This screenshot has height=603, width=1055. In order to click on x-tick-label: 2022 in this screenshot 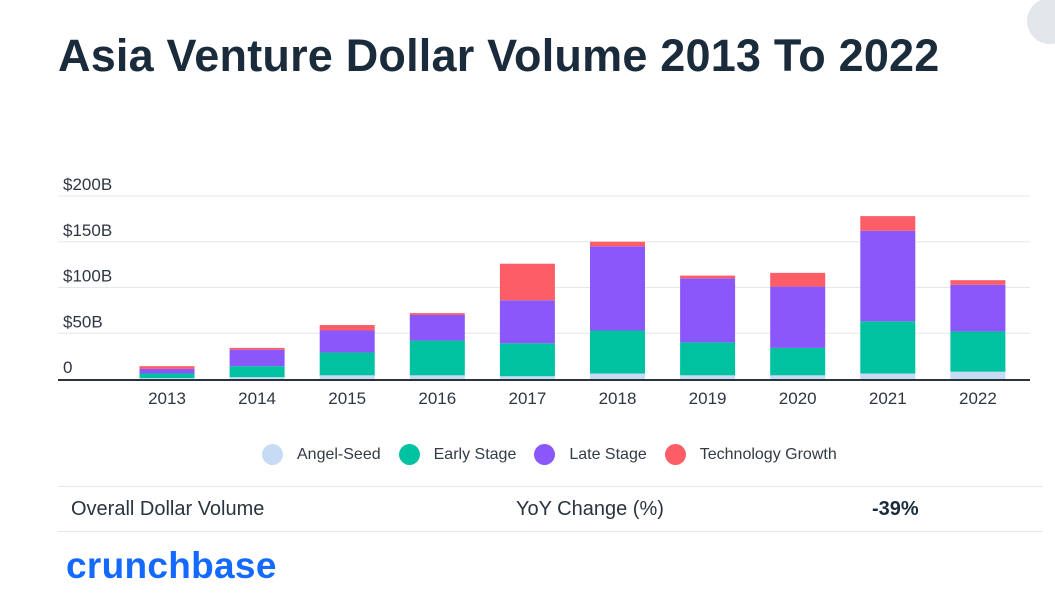, I will do `click(978, 398)`.